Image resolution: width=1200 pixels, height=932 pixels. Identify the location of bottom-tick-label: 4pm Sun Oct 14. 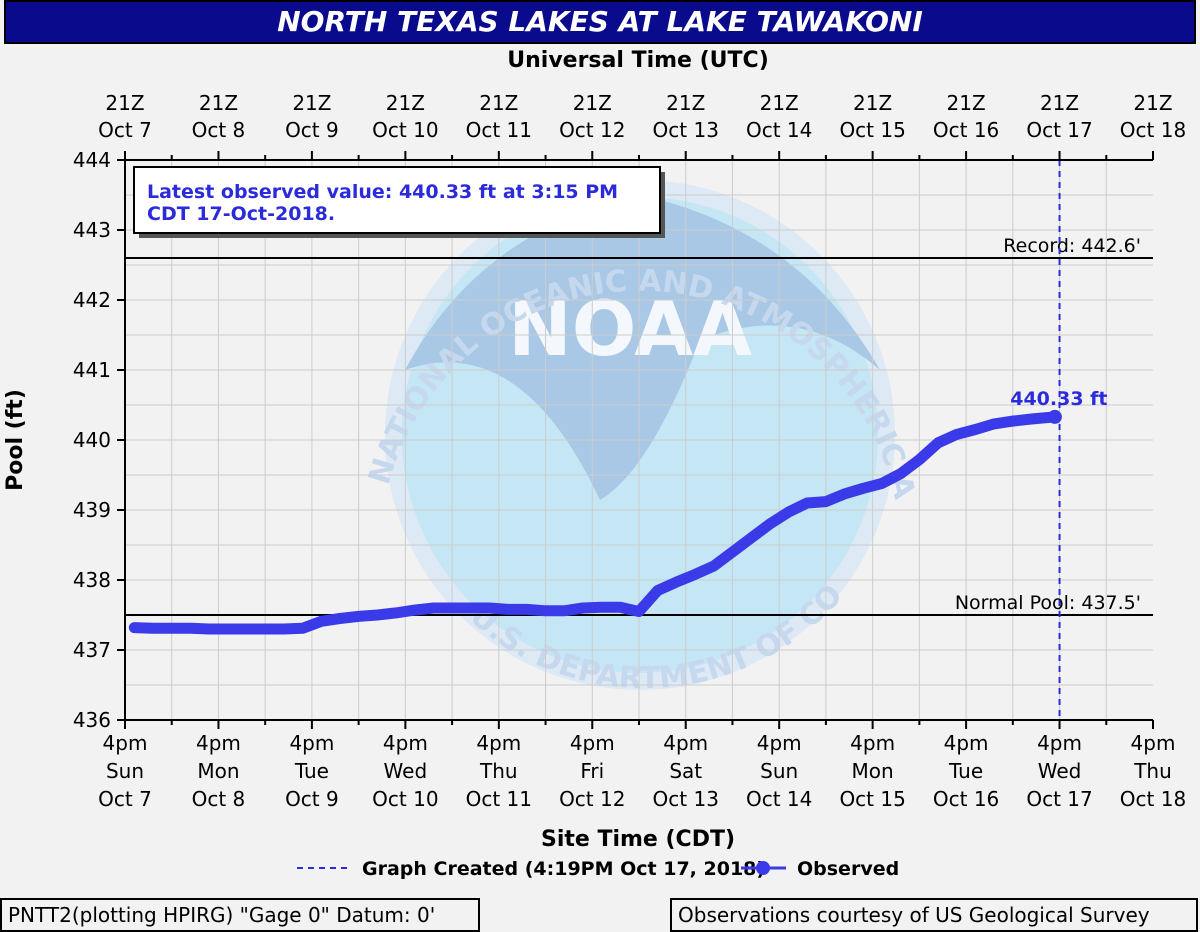
(779, 771).